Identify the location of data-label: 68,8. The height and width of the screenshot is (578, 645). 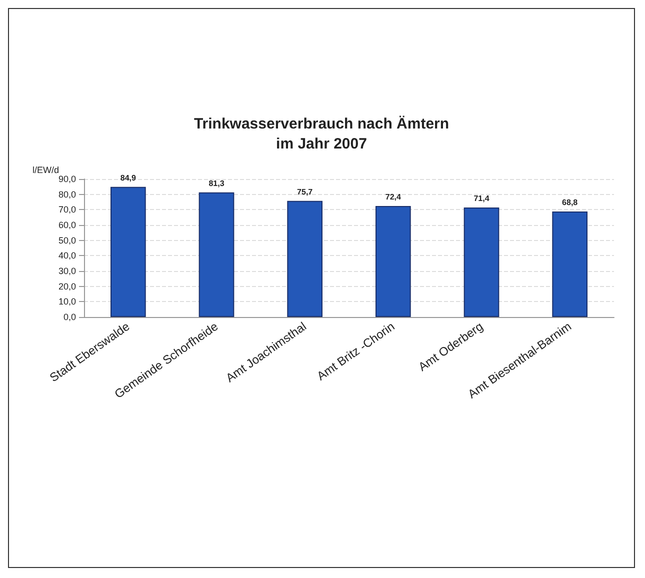
(570, 203).